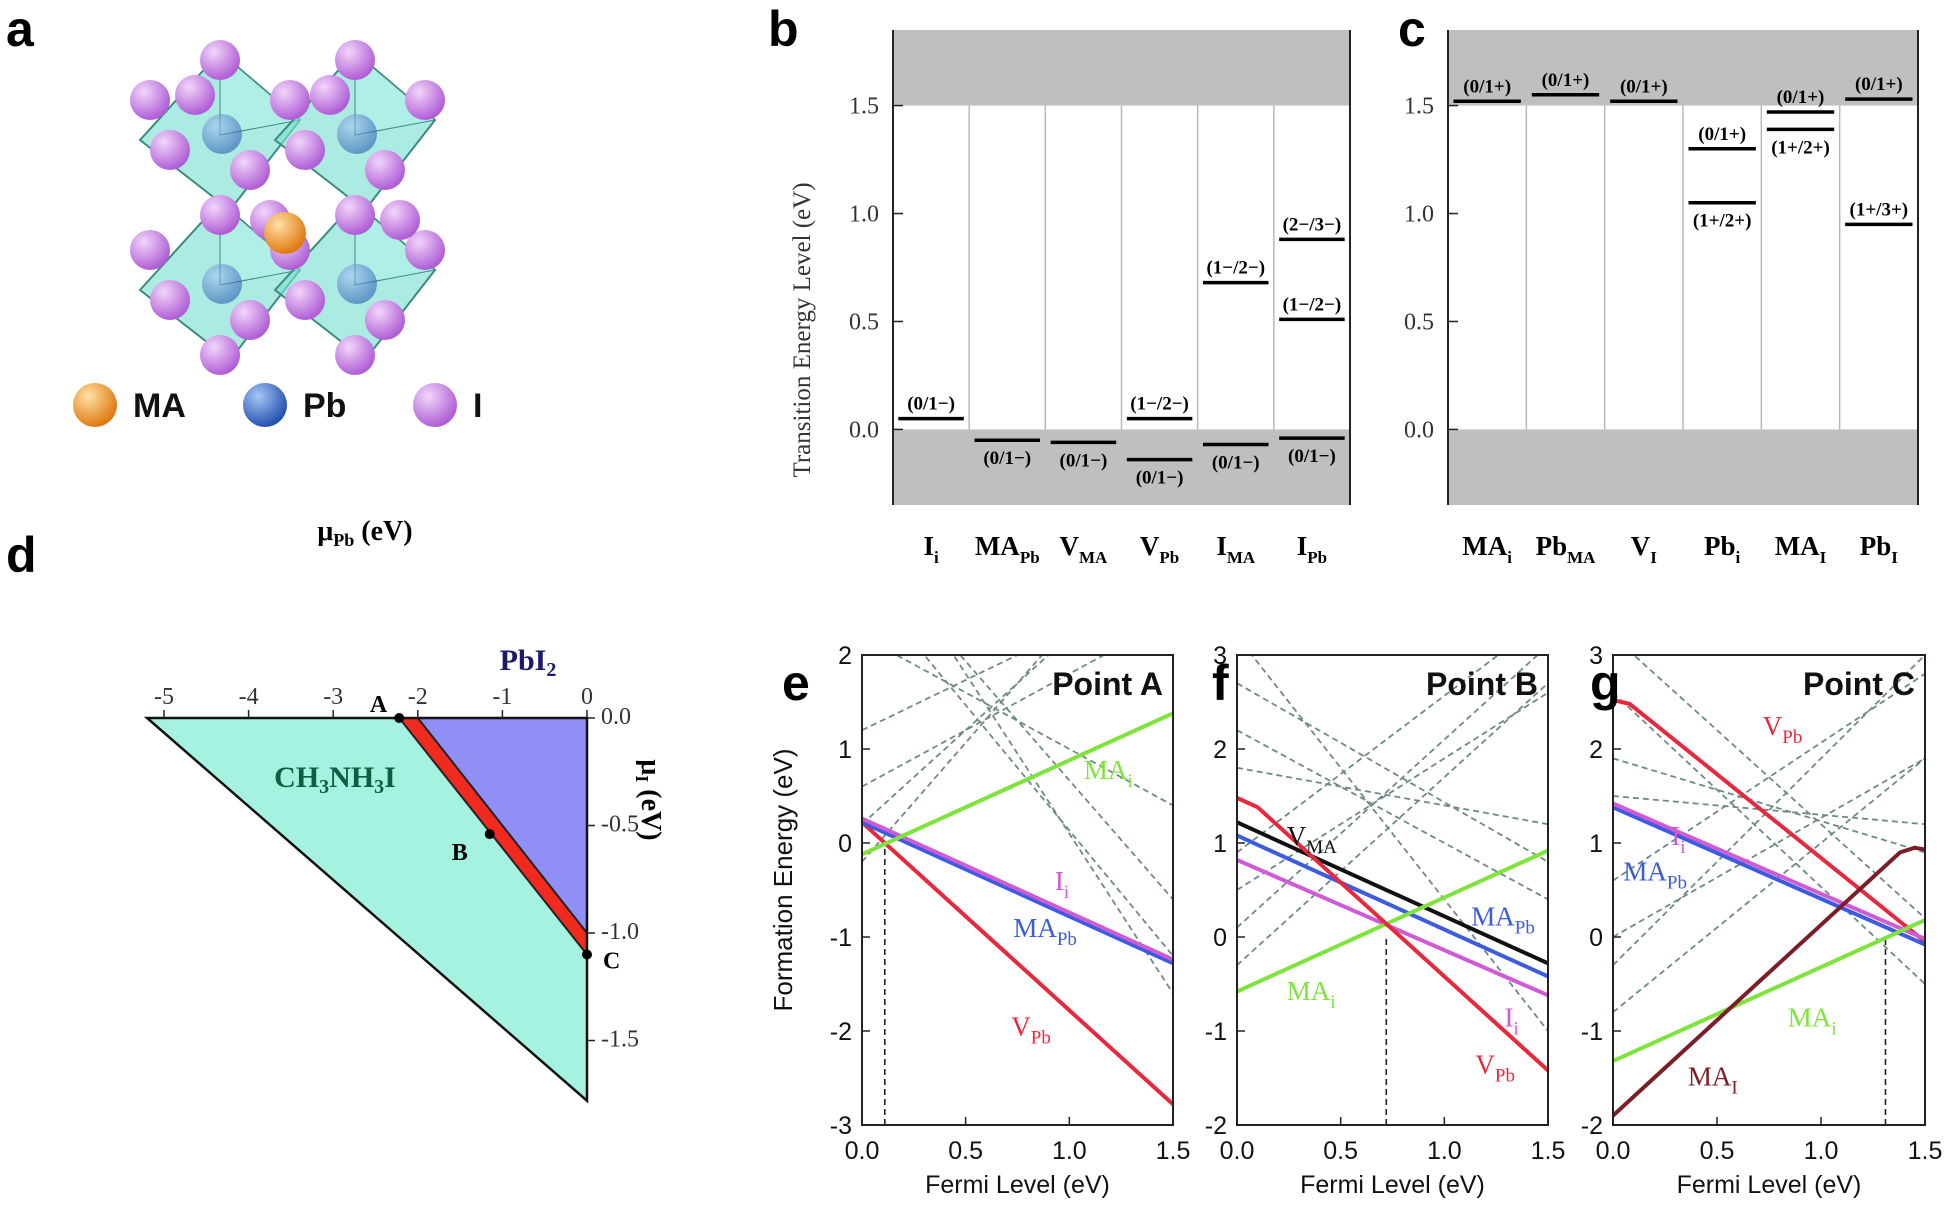  What do you see at coordinates (1419, 322) in the screenshot?
I see `panel-c-y-tick-label: 0.5` at bounding box center [1419, 322].